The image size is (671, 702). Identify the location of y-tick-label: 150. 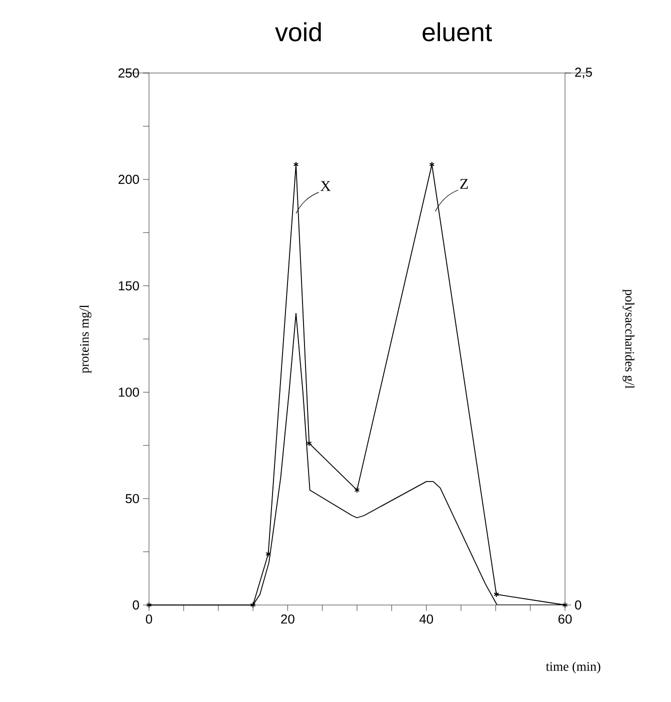
(128, 285).